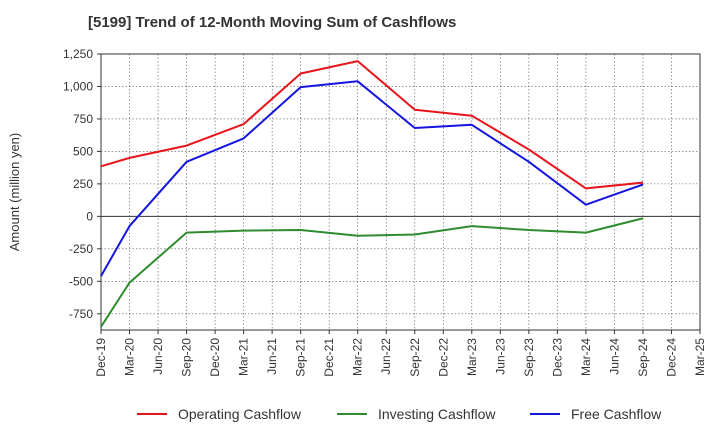  I want to click on x-tick-label: Mar-21, so click(244, 357).